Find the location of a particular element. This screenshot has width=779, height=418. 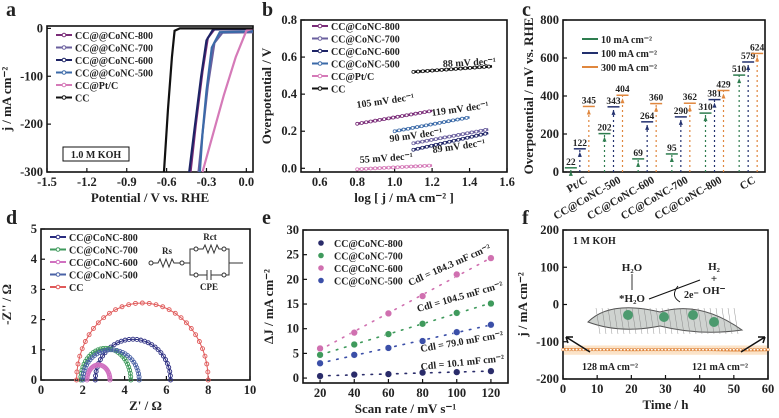

overpotential-value-label: 429 is located at coordinates (723, 85).